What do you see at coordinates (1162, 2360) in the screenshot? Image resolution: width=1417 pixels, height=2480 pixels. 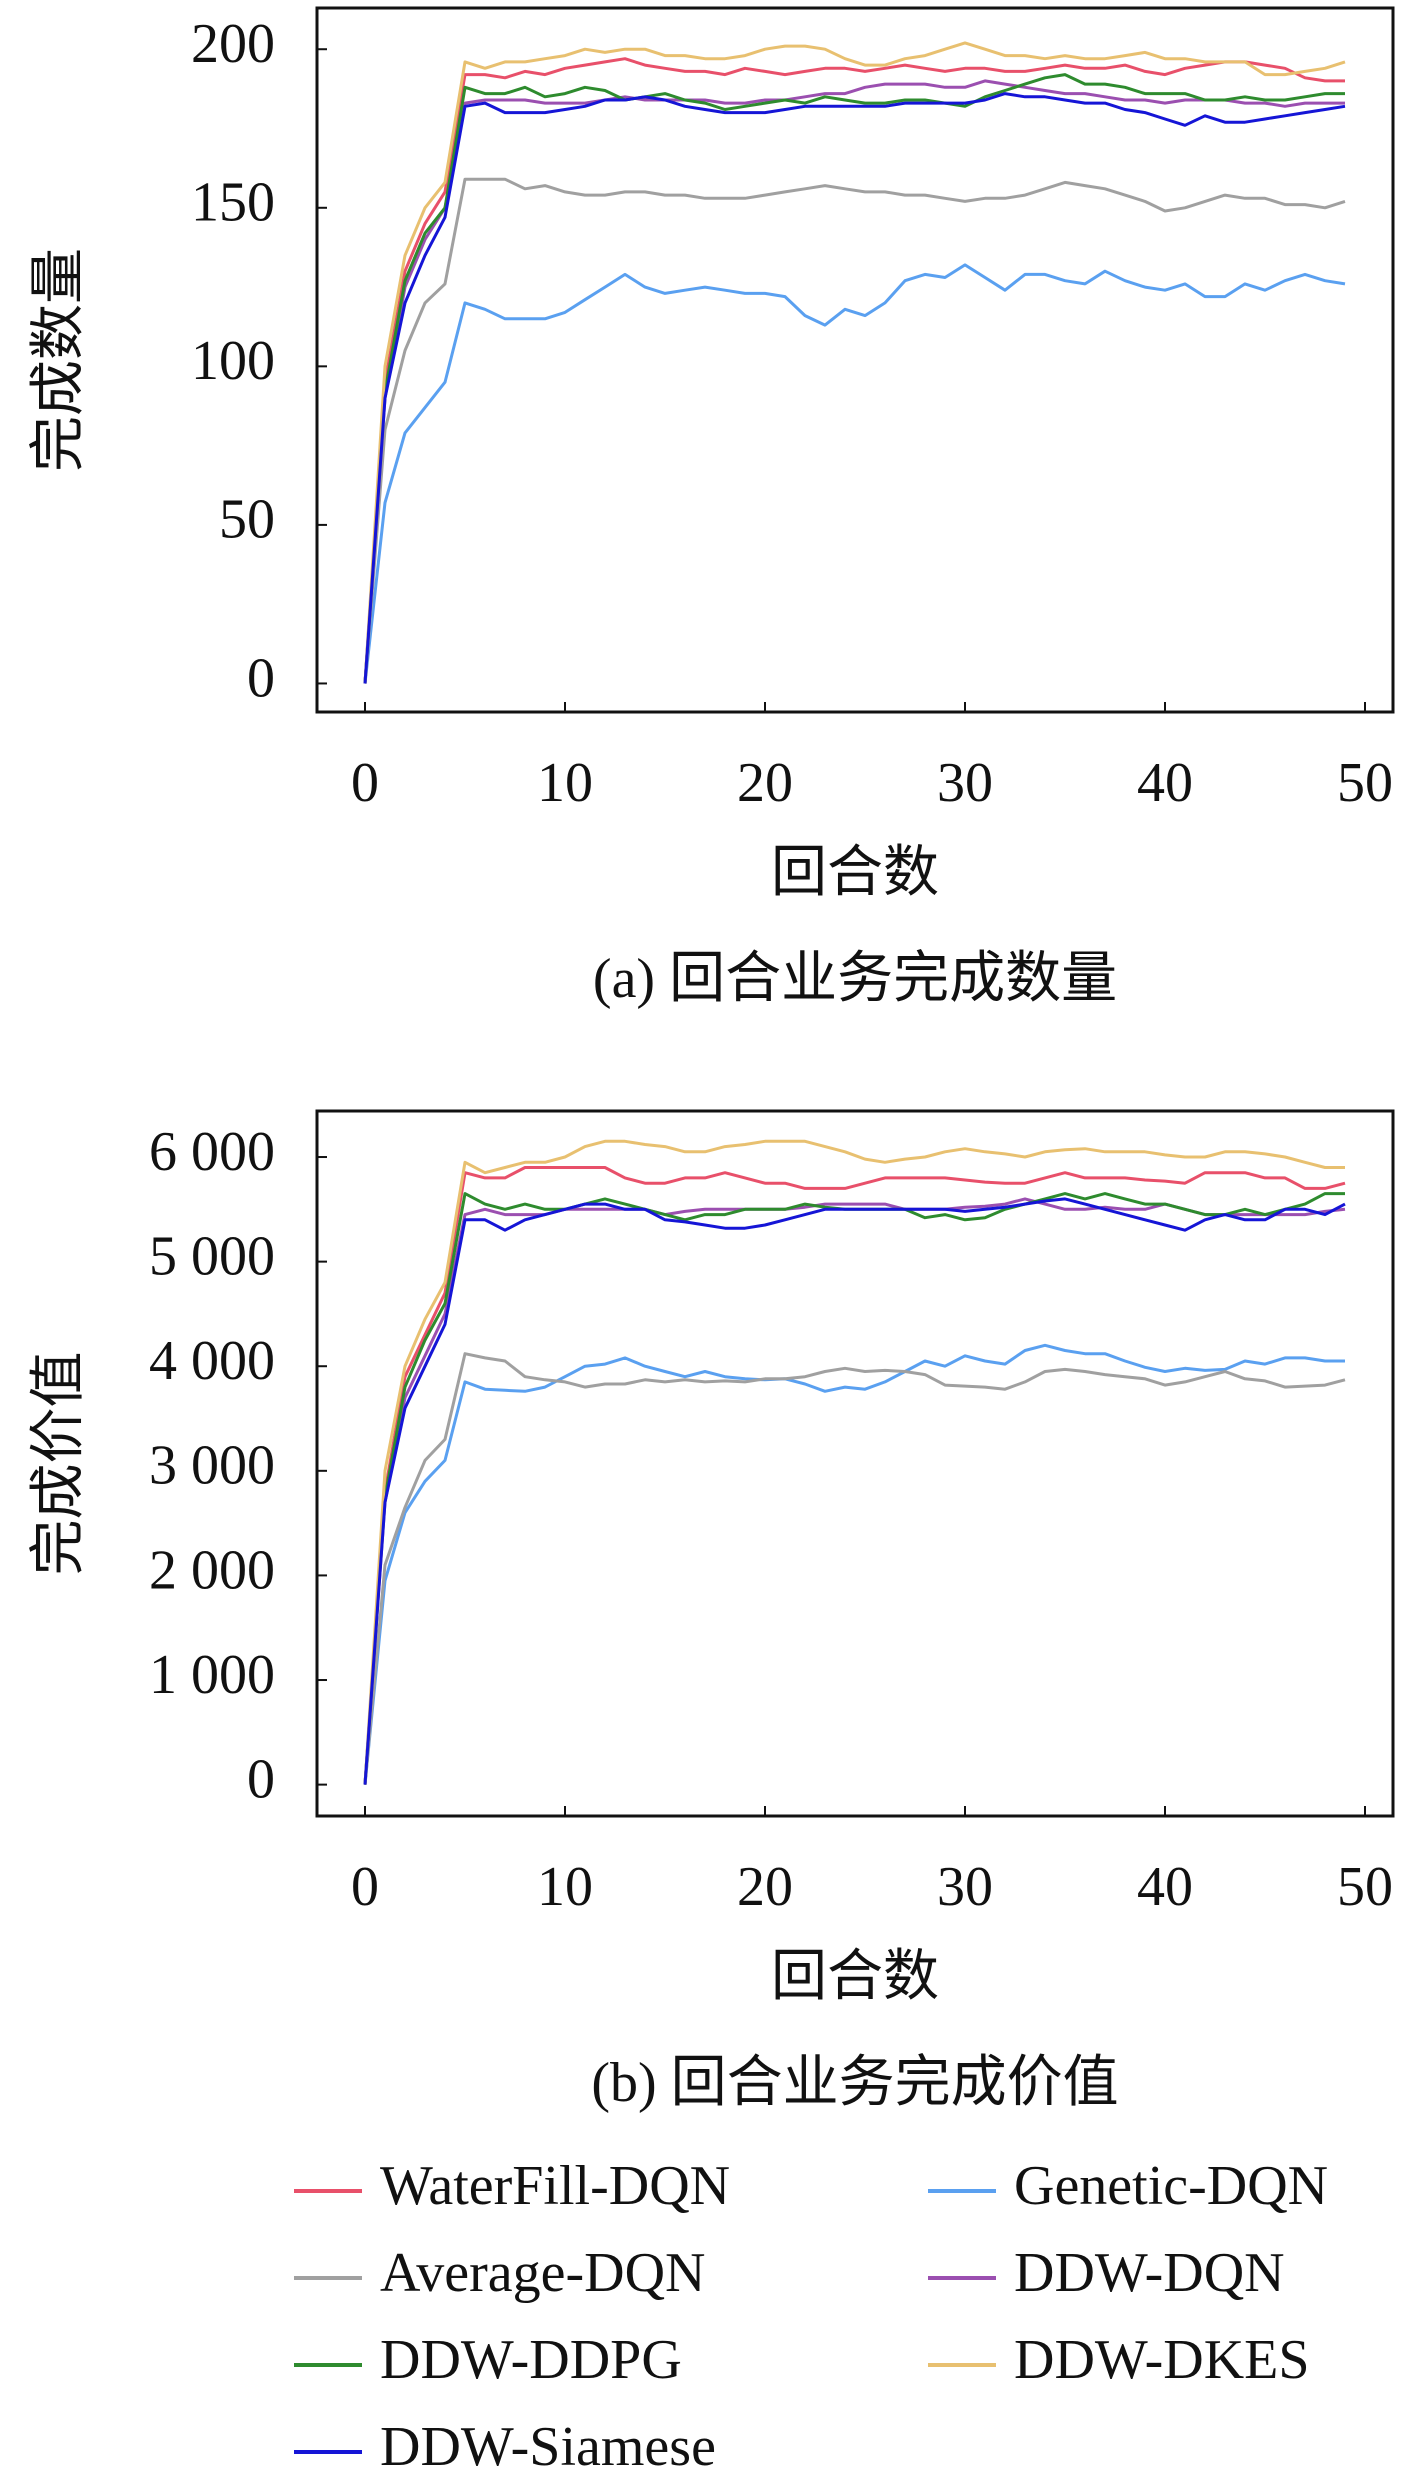 I see `legend-label: DDW-DKES` at bounding box center [1162, 2360].